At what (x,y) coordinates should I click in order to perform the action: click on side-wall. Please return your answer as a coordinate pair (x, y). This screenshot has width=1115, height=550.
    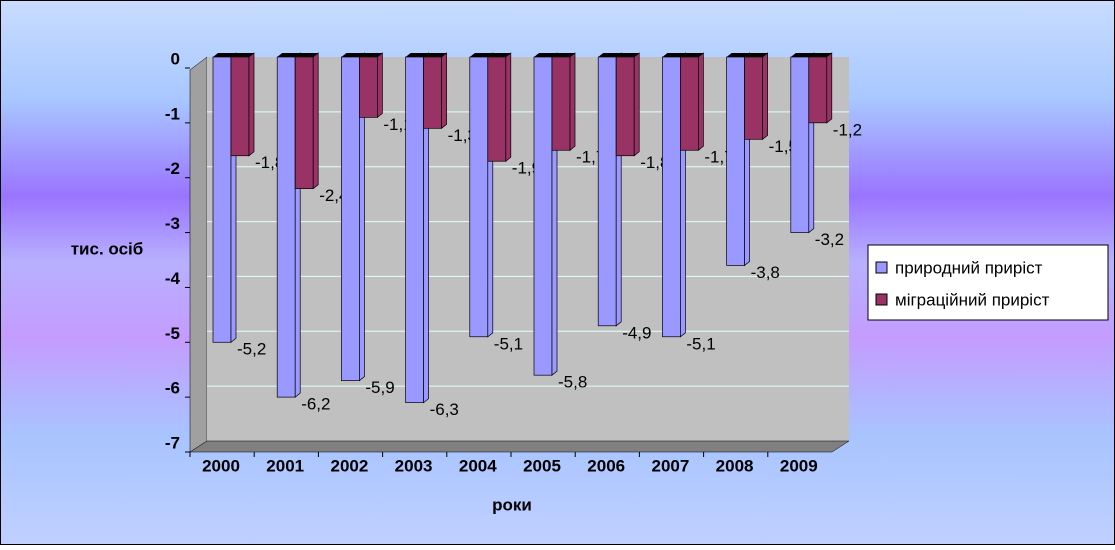
    Looking at the image, I should click on (198, 254).